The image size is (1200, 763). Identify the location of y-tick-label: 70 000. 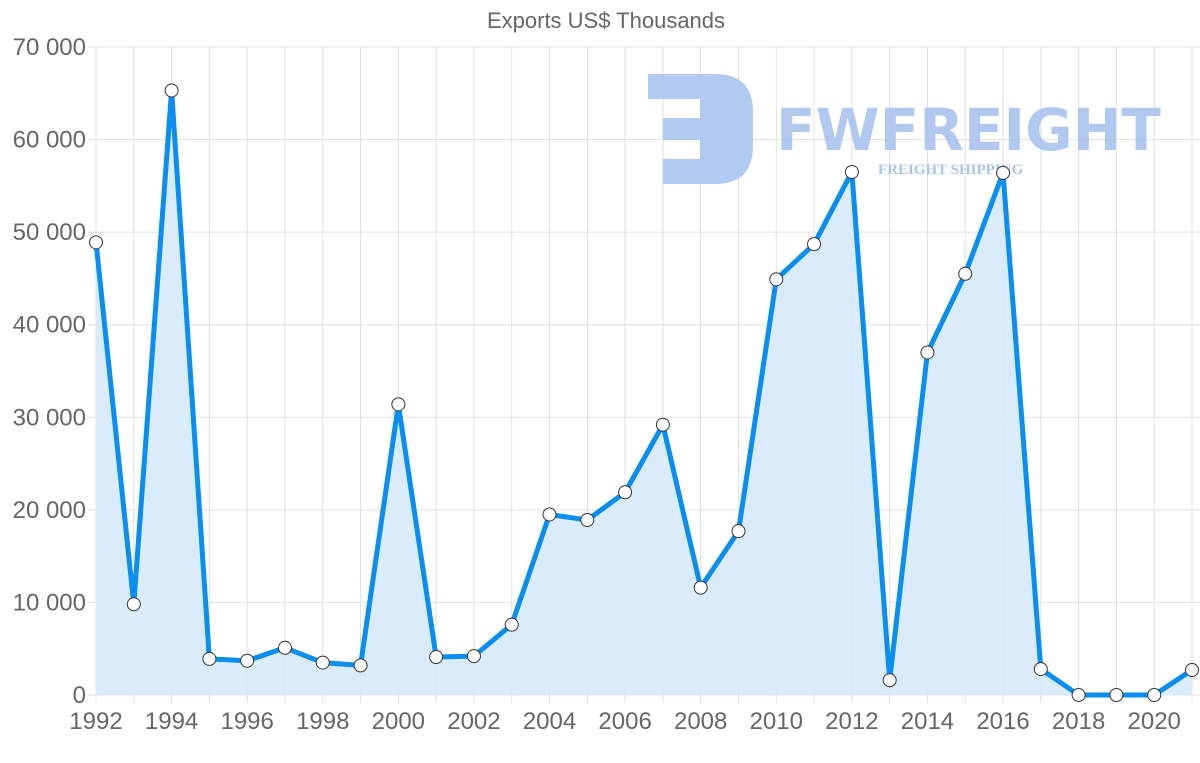
(49, 47).